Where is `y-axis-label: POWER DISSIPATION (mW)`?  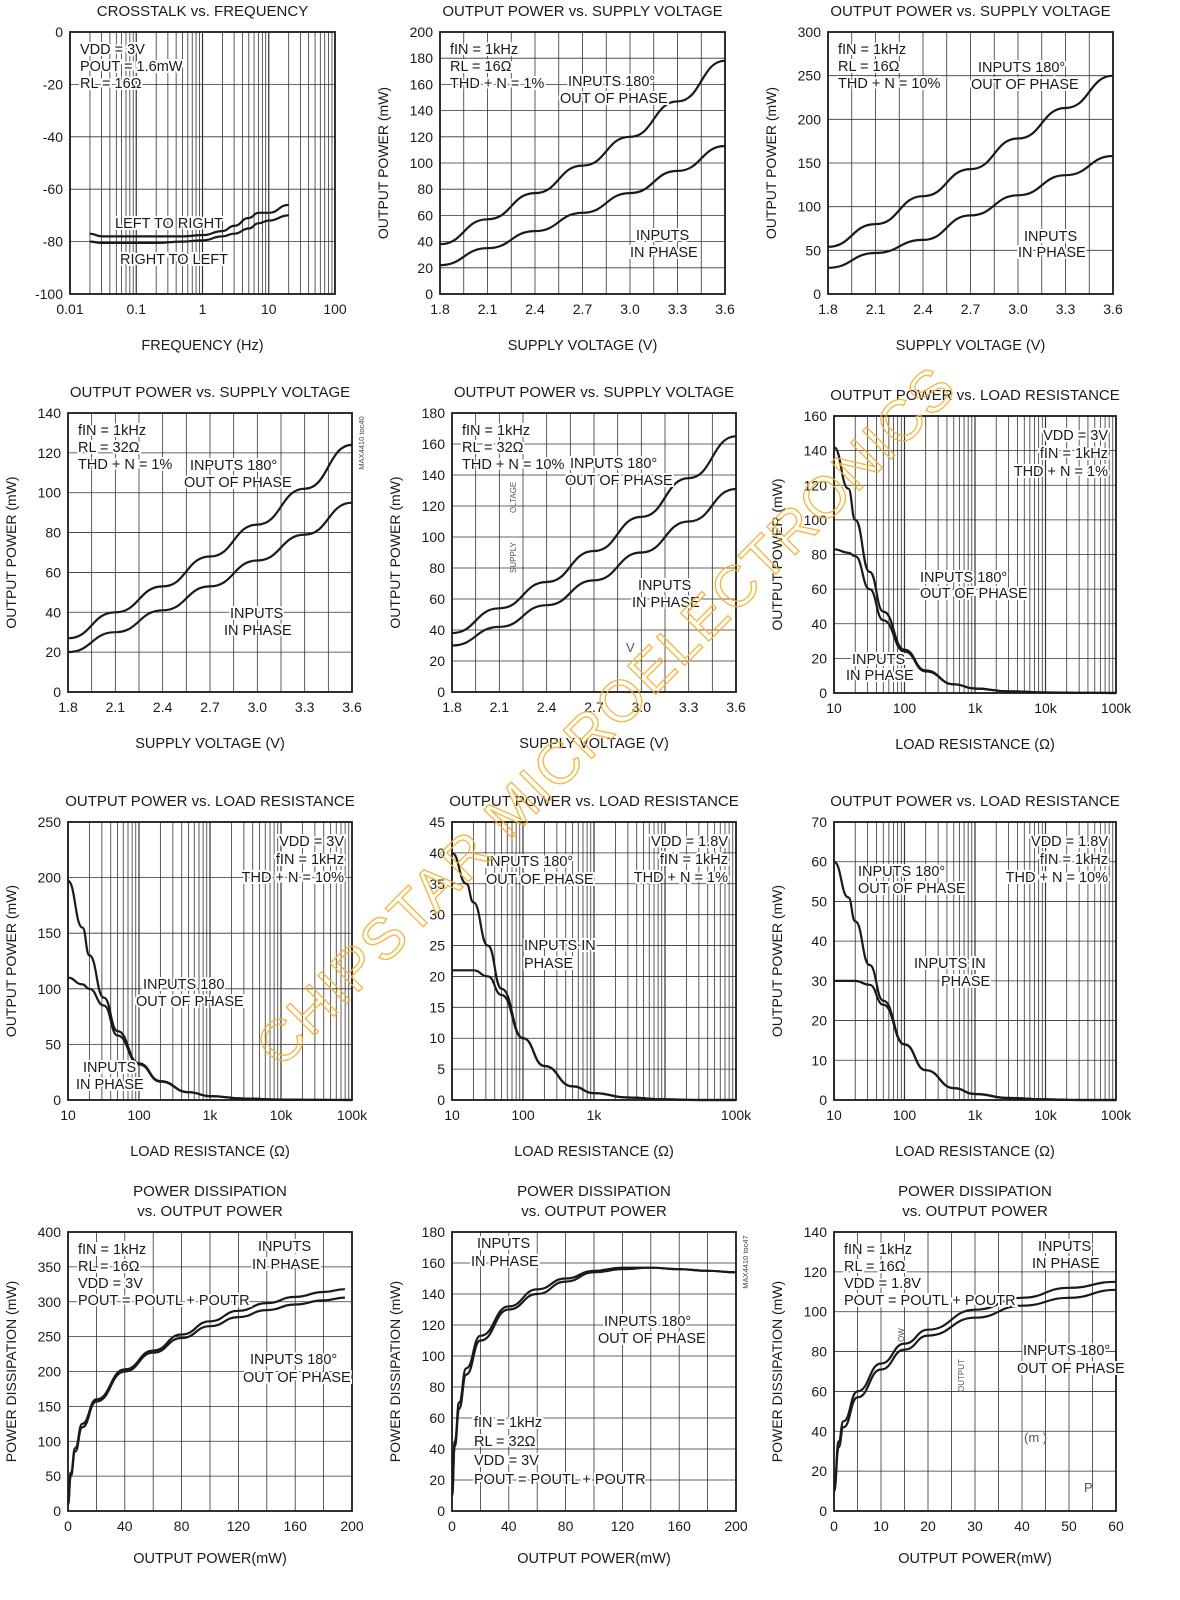
y-axis-label: POWER DISSIPATION (mW) is located at coordinates (395, 1371).